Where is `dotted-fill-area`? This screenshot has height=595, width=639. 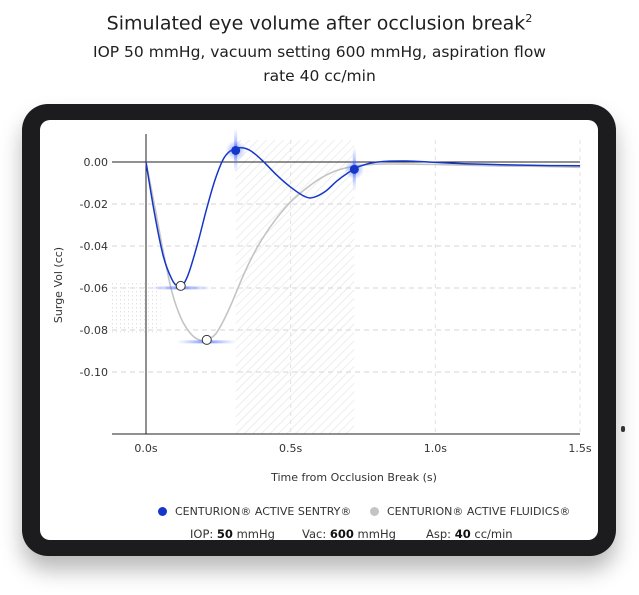 dotted-fill-area is located at coordinates (136, 308).